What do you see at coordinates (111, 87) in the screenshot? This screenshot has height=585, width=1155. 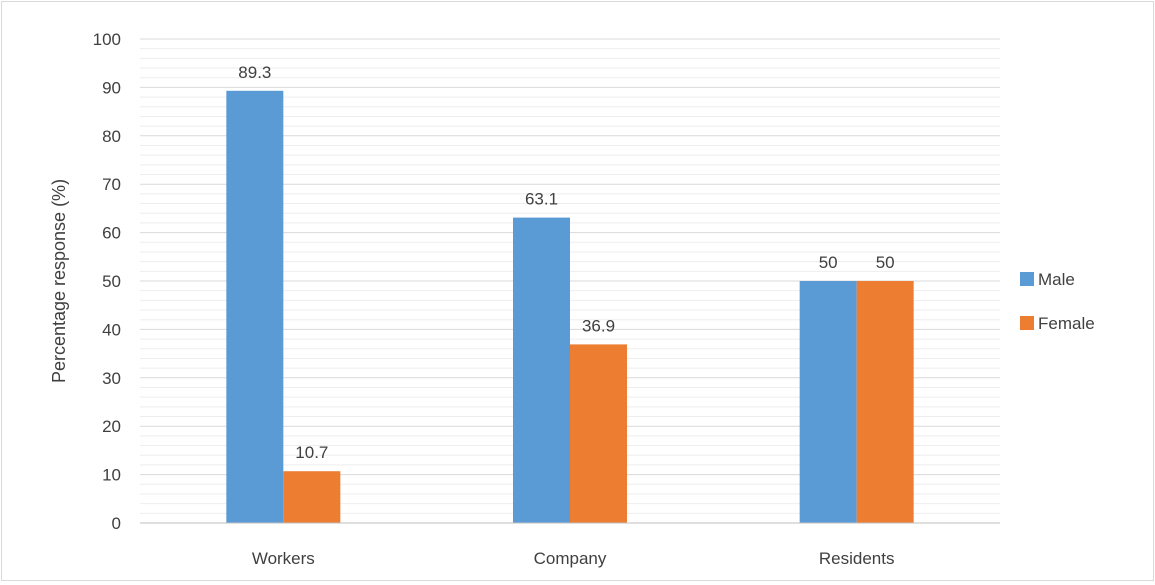 I see `y-tick-label: 90` at bounding box center [111, 87].